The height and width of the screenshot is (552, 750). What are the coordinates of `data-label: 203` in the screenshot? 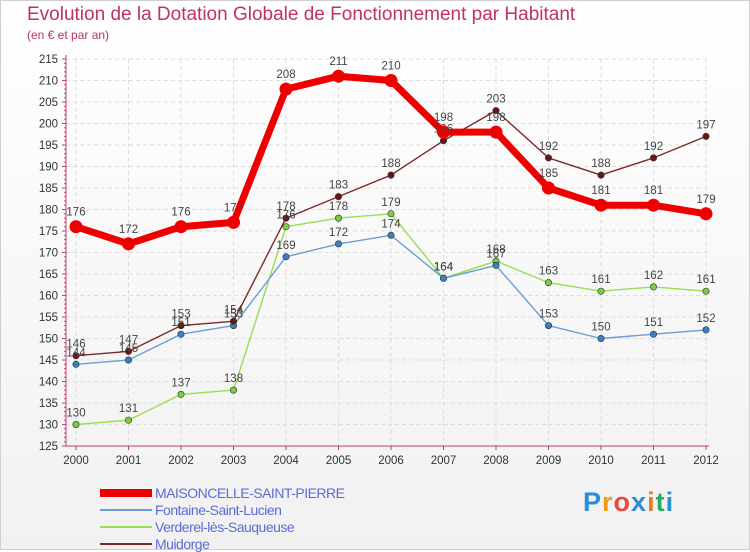 It's located at (495, 100).